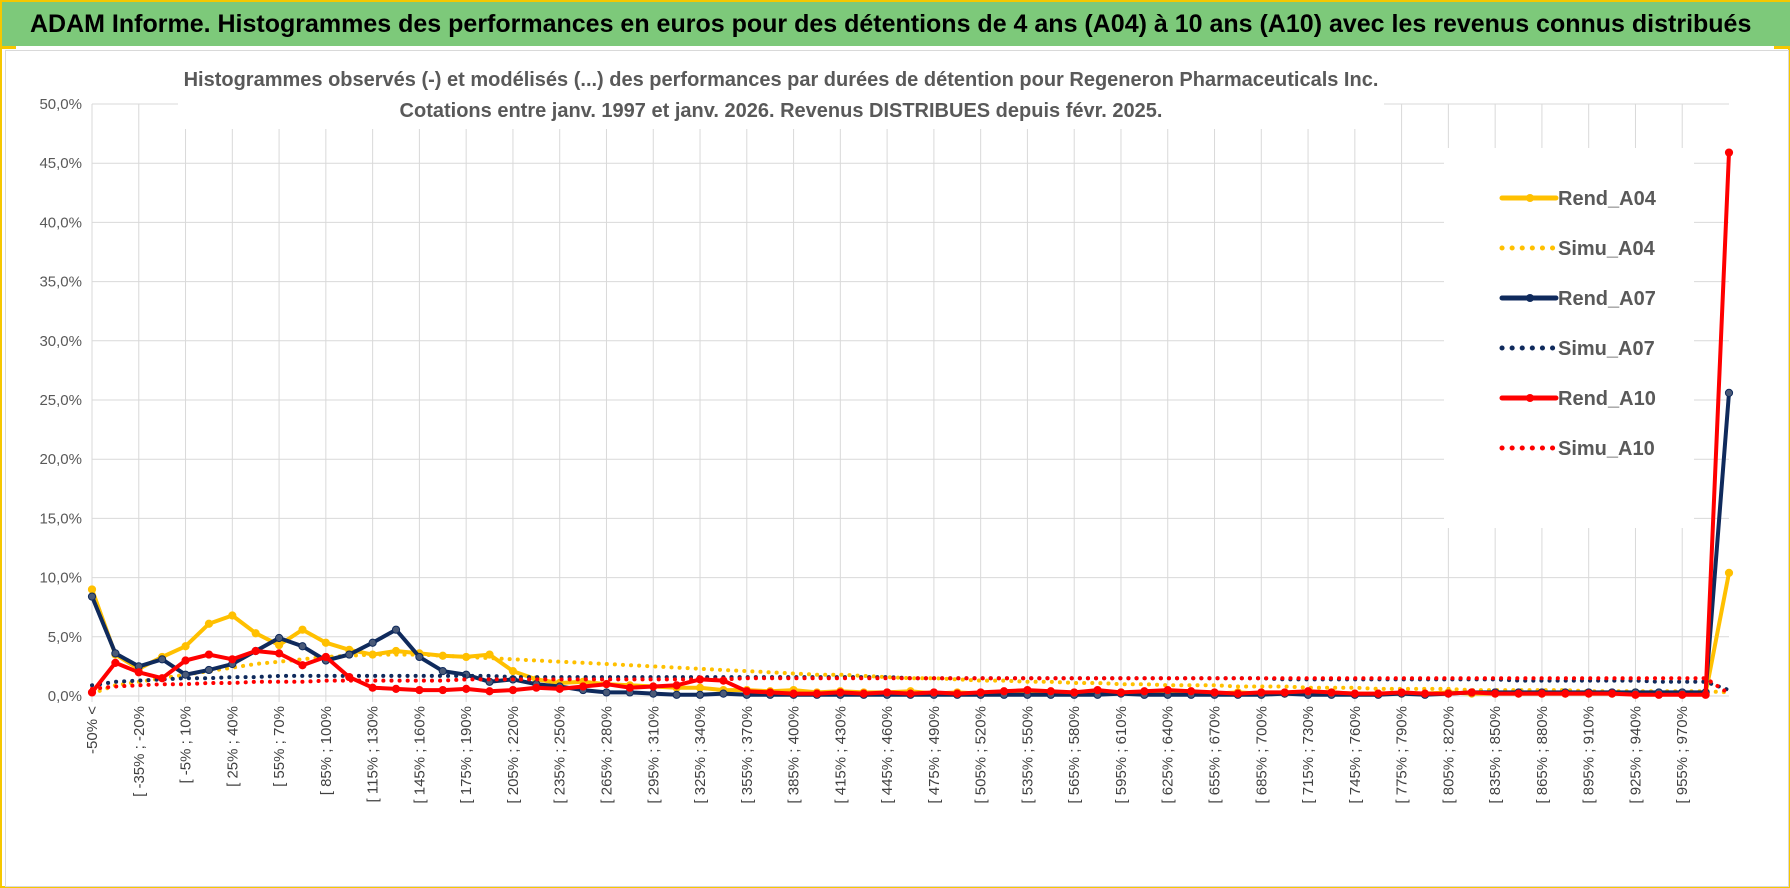 This screenshot has width=1790, height=888. Describe the element at coordinates (1308, 755) in the screenshot. I see `x-tick-label: [ 715% ; 730%` at that location.